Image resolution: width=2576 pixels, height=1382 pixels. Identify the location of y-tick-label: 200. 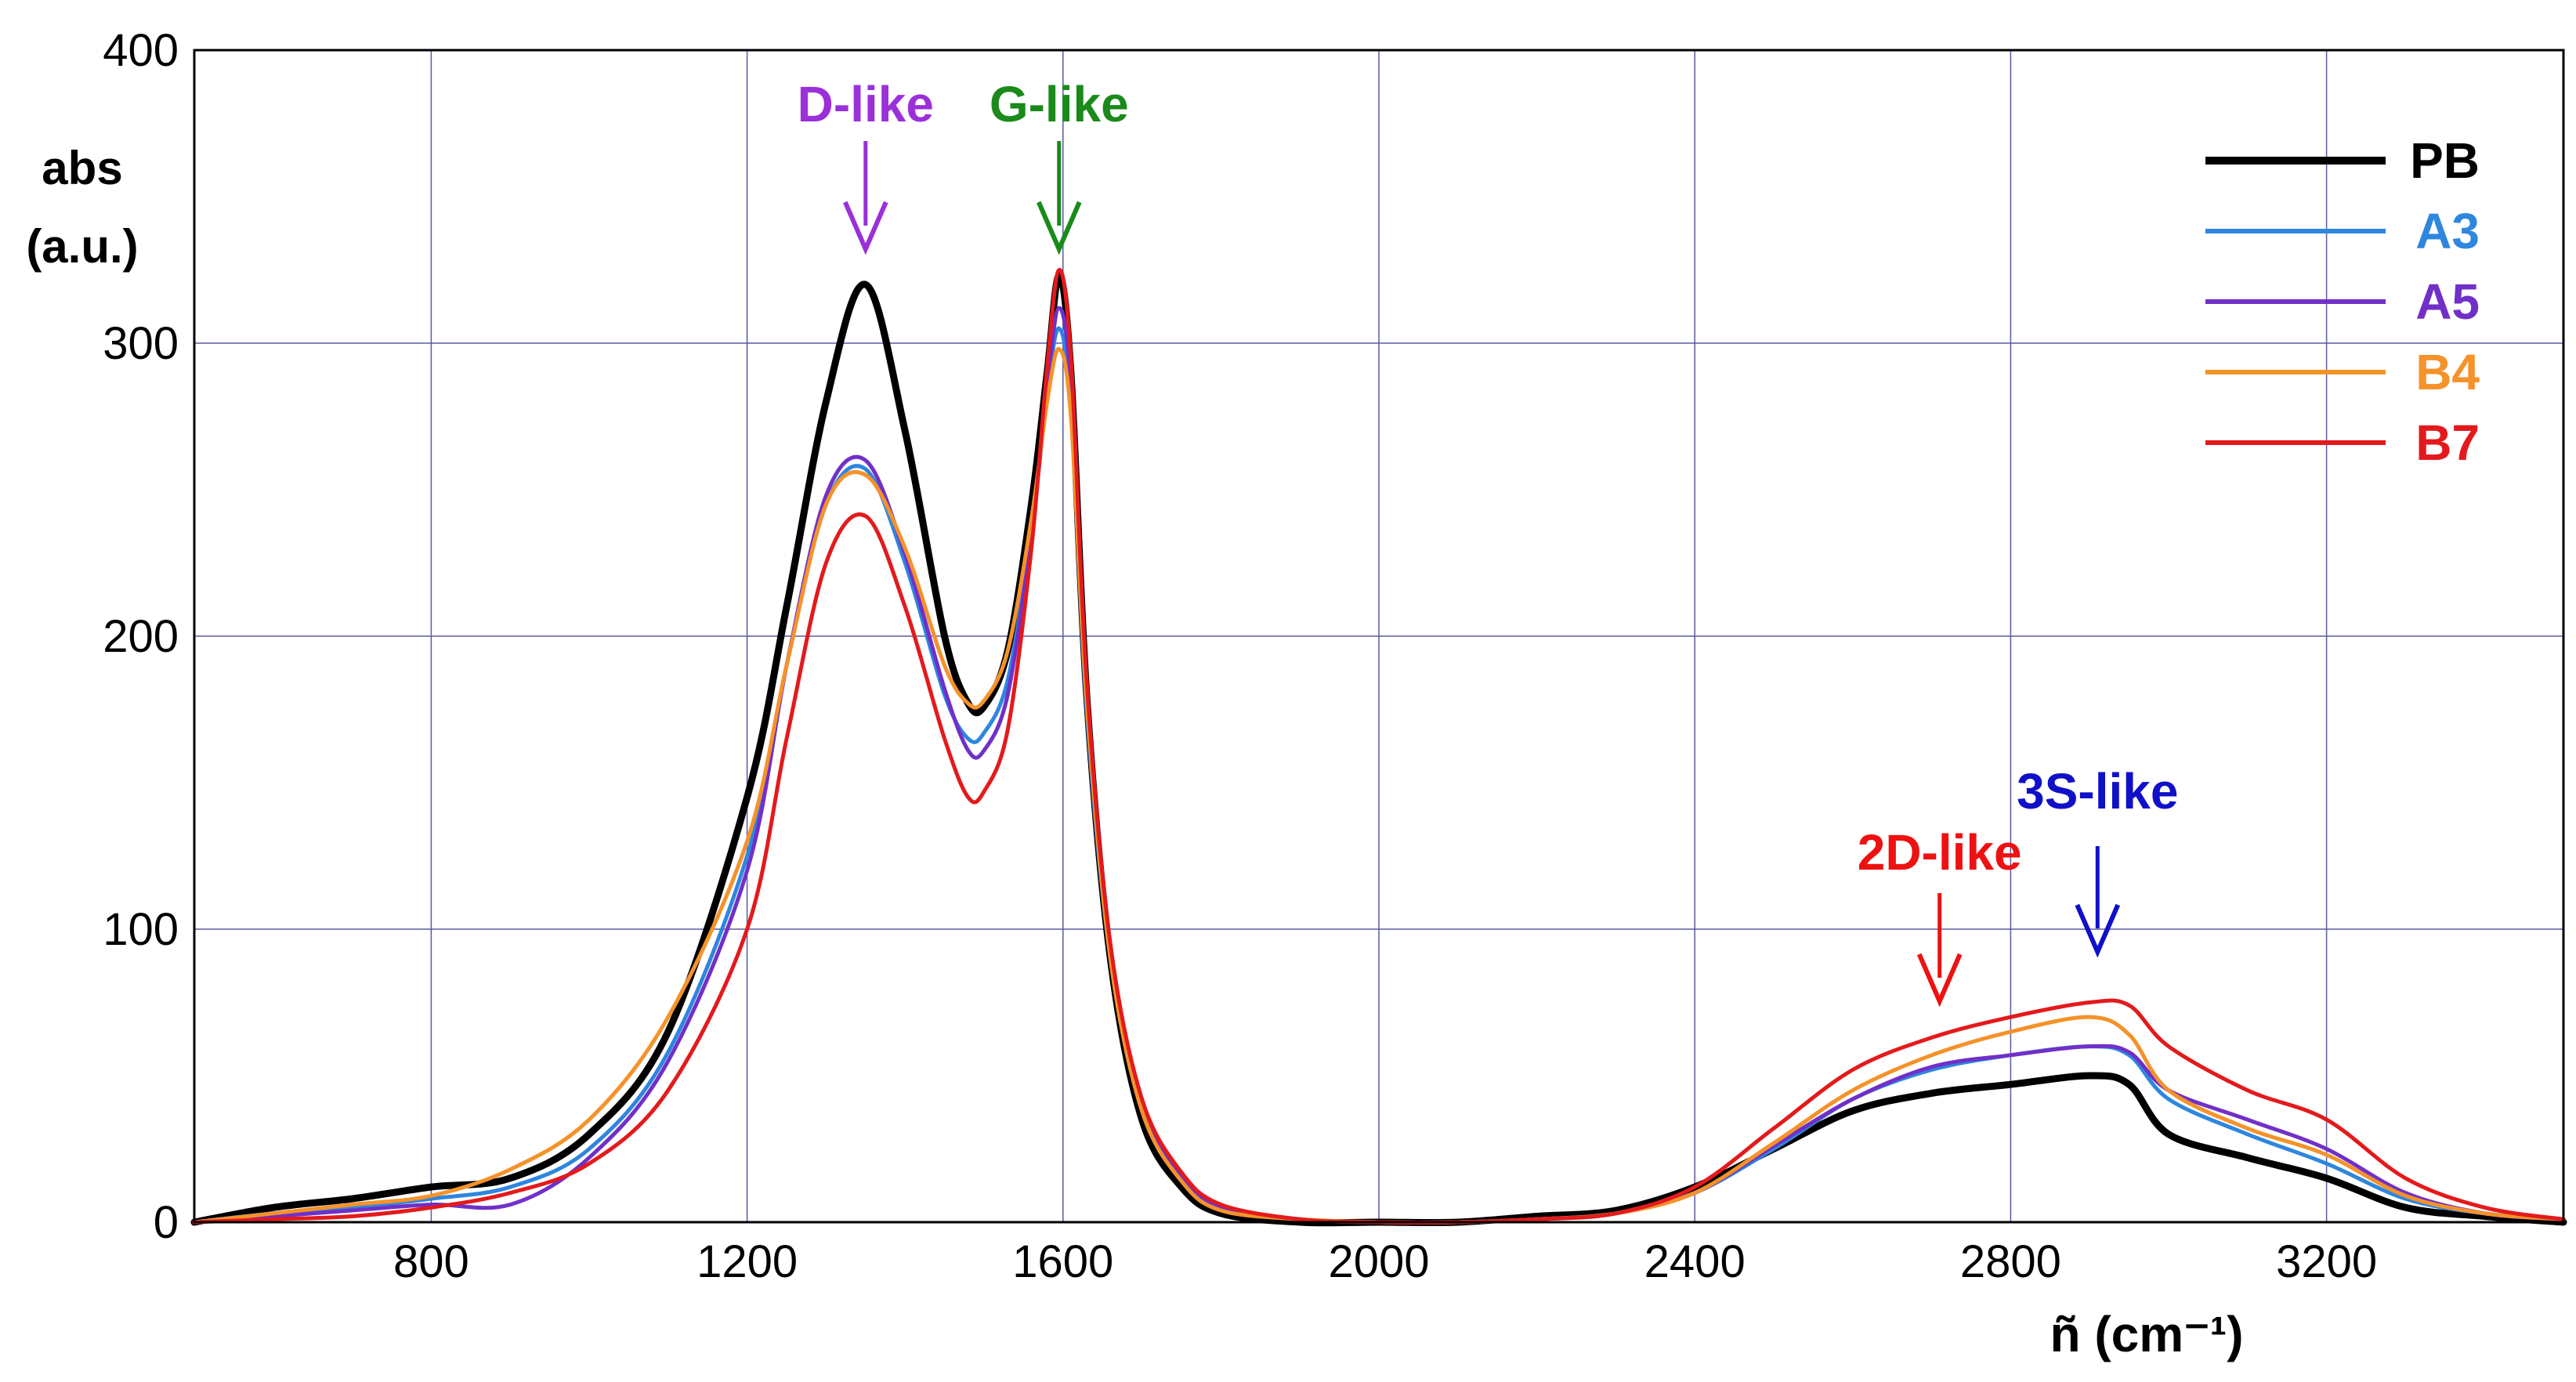
(141, 636).